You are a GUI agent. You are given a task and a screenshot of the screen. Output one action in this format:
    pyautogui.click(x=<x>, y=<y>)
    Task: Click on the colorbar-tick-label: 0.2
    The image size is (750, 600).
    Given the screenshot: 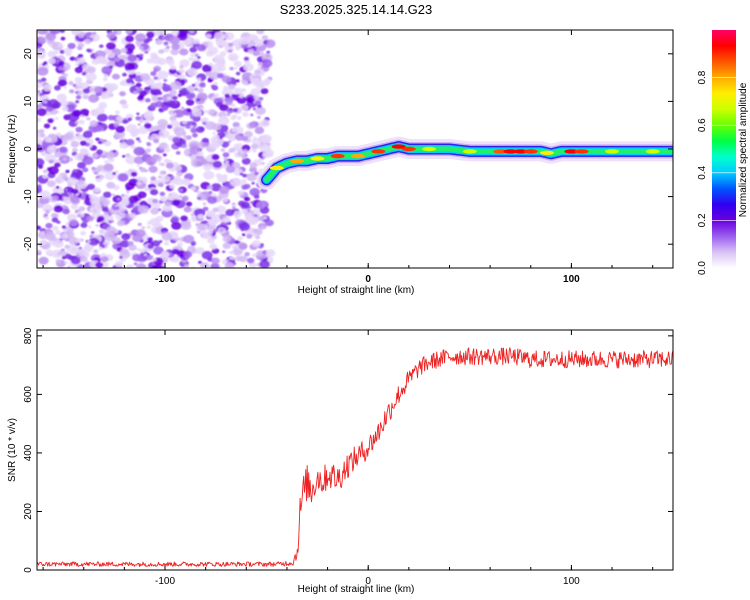 What is the action you would take?
    pyautogui.click(x=702, y=220)
    